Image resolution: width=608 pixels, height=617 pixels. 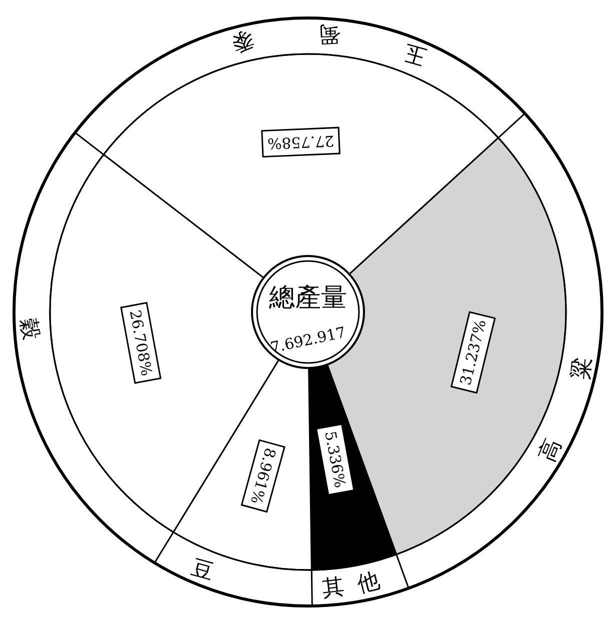 What do you see at coordinates (473, 352) in the screenshot?
I see `data-label: 31.237%` at bounding box center [473, 352].